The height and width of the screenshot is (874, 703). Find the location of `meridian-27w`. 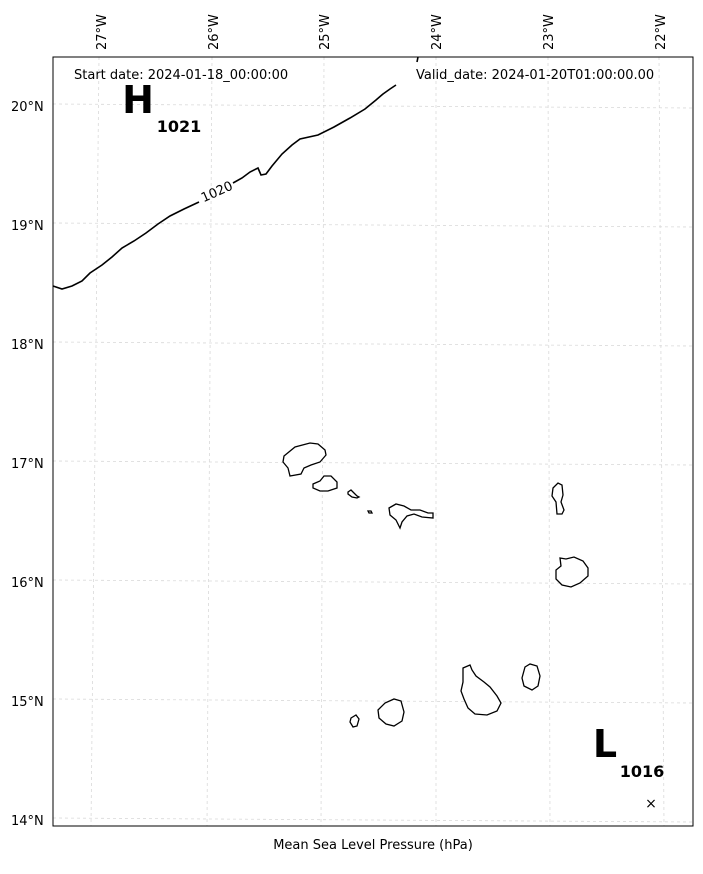

meridian-27w is located at coordinates (95, 441).